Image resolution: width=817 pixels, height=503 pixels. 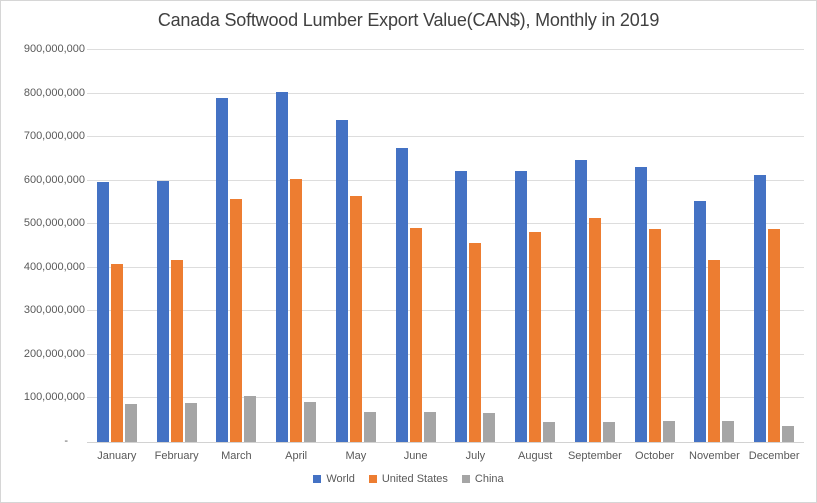 I want to click on bar-china-may, so click(x=369, y=427).